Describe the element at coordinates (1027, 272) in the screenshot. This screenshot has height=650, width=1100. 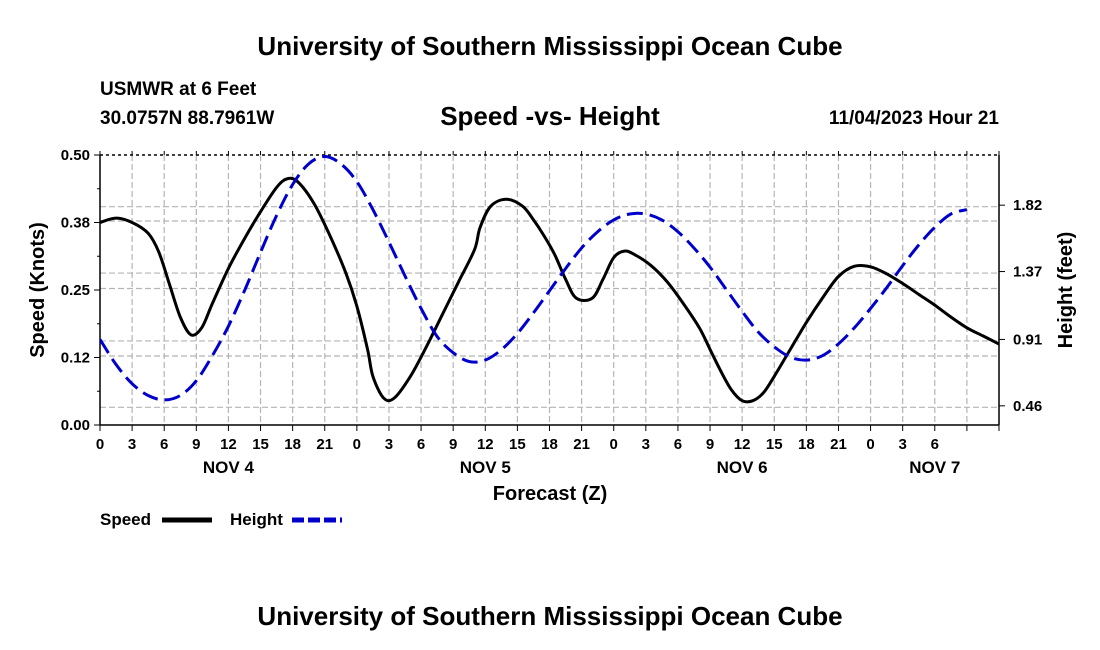
I see `y2-tick-label: 1.37` at that location.